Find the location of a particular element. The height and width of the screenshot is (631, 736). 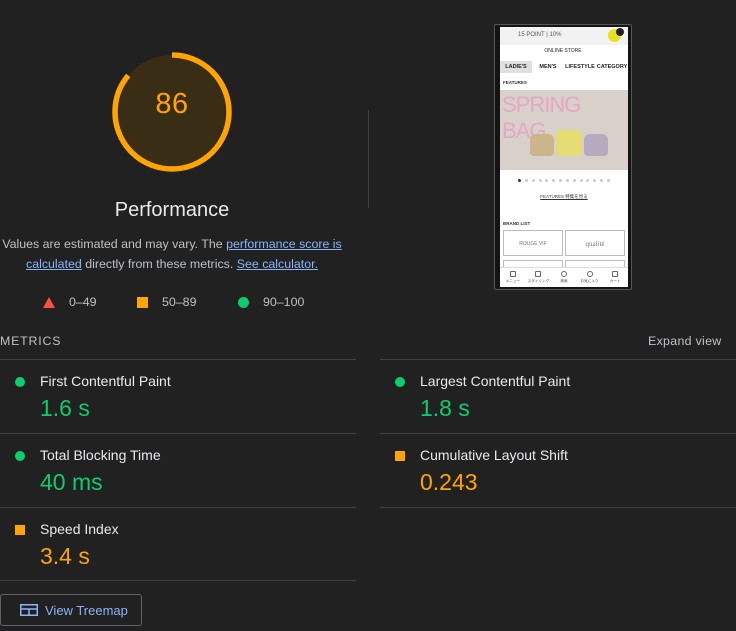

metric-first-contentful-paint: First Contentful Paint 1.6 s is located at coordinates (178, 397).